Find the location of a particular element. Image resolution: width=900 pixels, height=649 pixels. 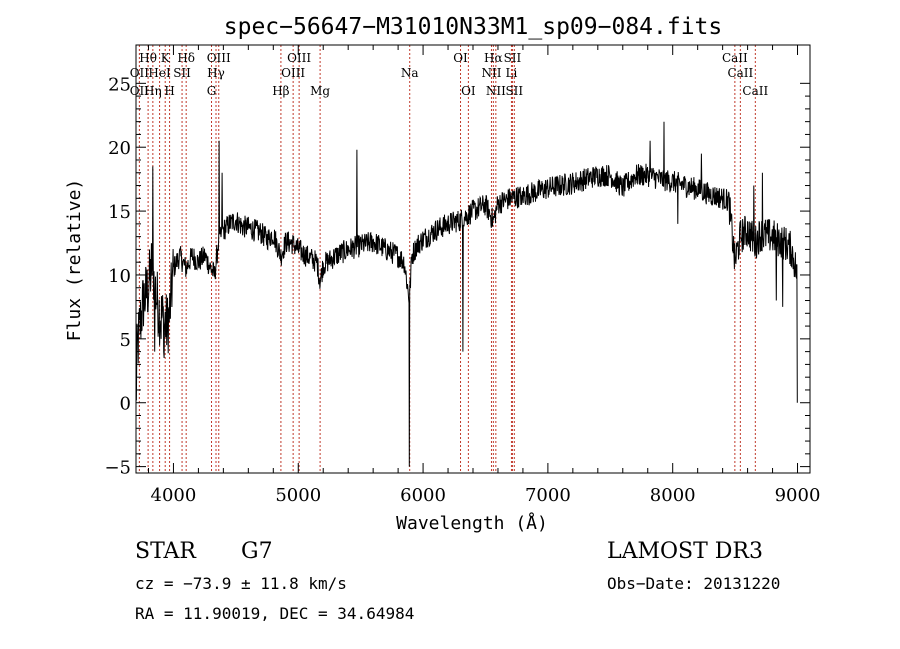

line-marker-label: G is located at coordinates (212, 91).